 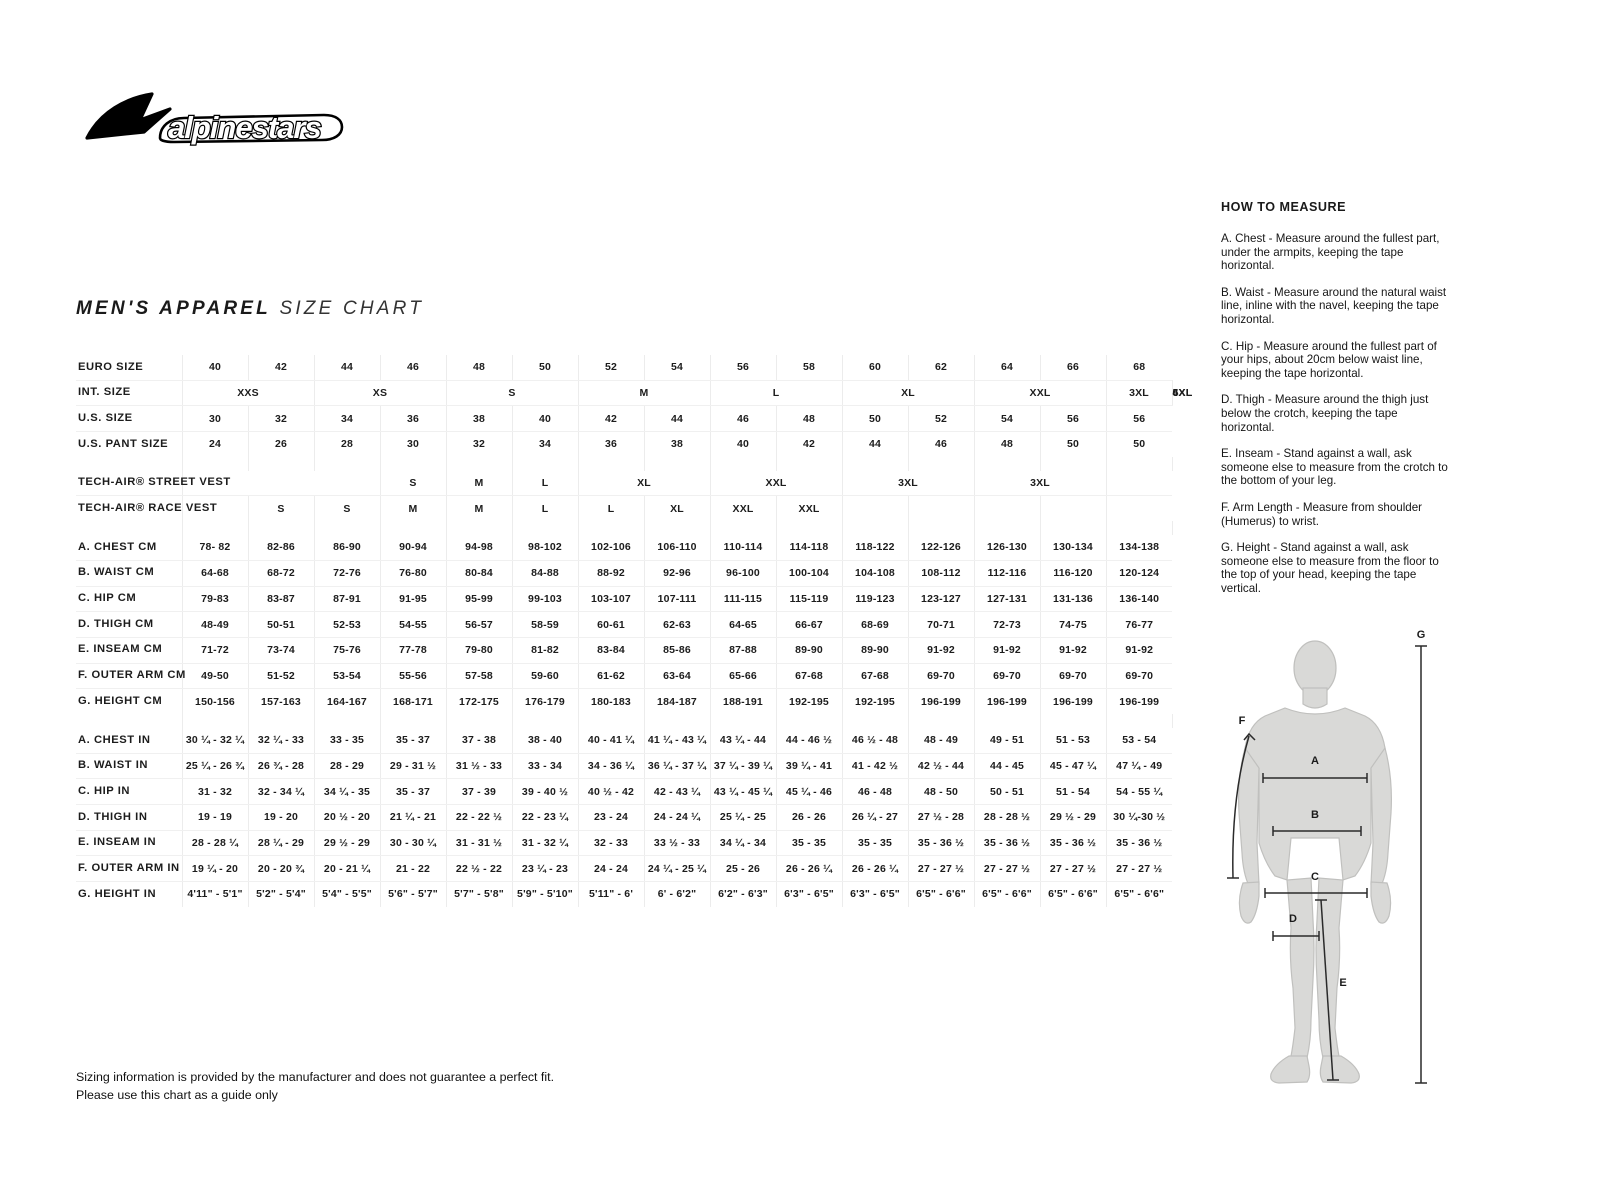 I want to click on cell: 41 - 42 ½, so click(x=875, y=766).